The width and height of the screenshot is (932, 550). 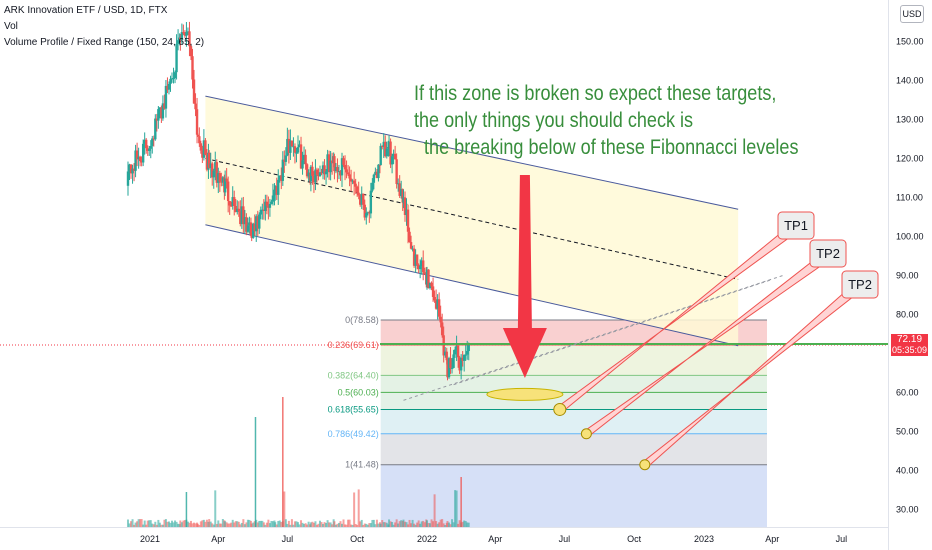 I want to click on last-price-value: 72.19, so click(x=909, y=339).